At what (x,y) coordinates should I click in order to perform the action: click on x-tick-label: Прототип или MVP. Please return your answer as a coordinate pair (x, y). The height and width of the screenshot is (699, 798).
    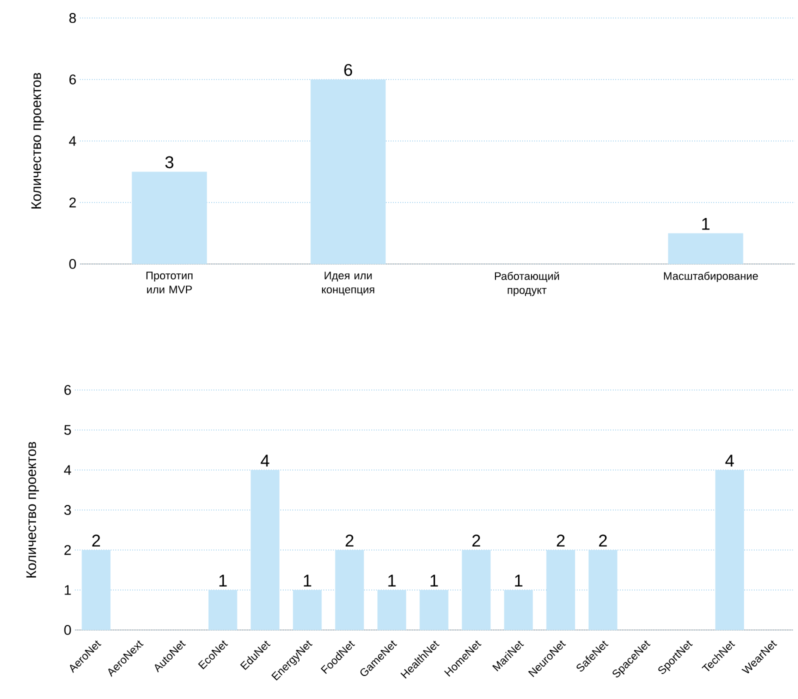
    Looking at the image, I should click on (169, 283).